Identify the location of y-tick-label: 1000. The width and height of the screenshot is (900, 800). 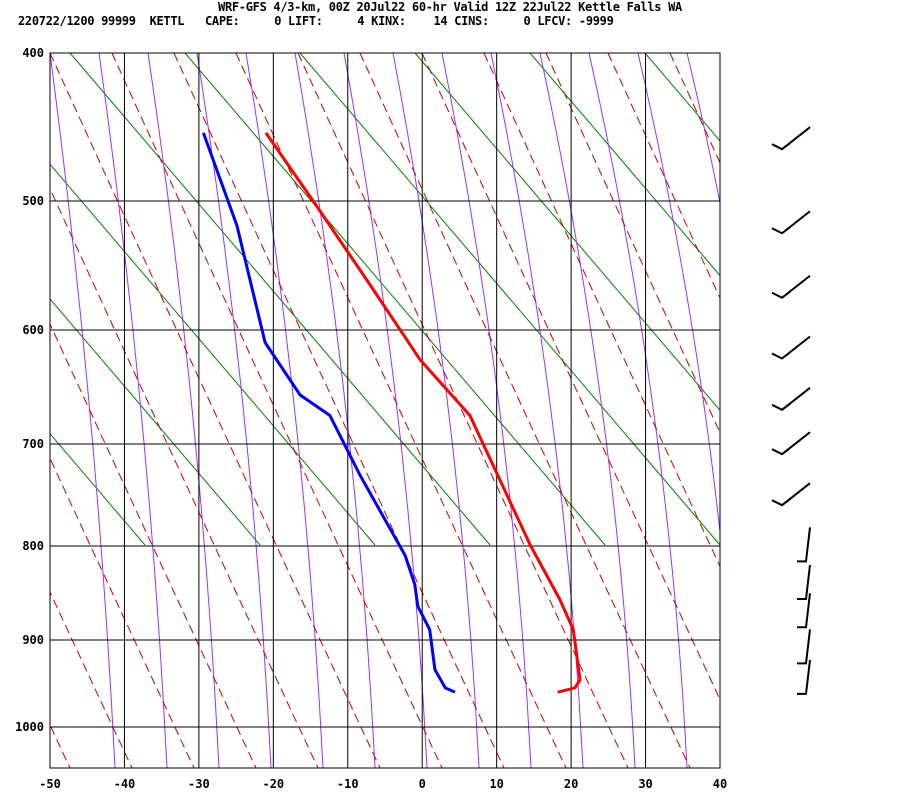
(29, 727).